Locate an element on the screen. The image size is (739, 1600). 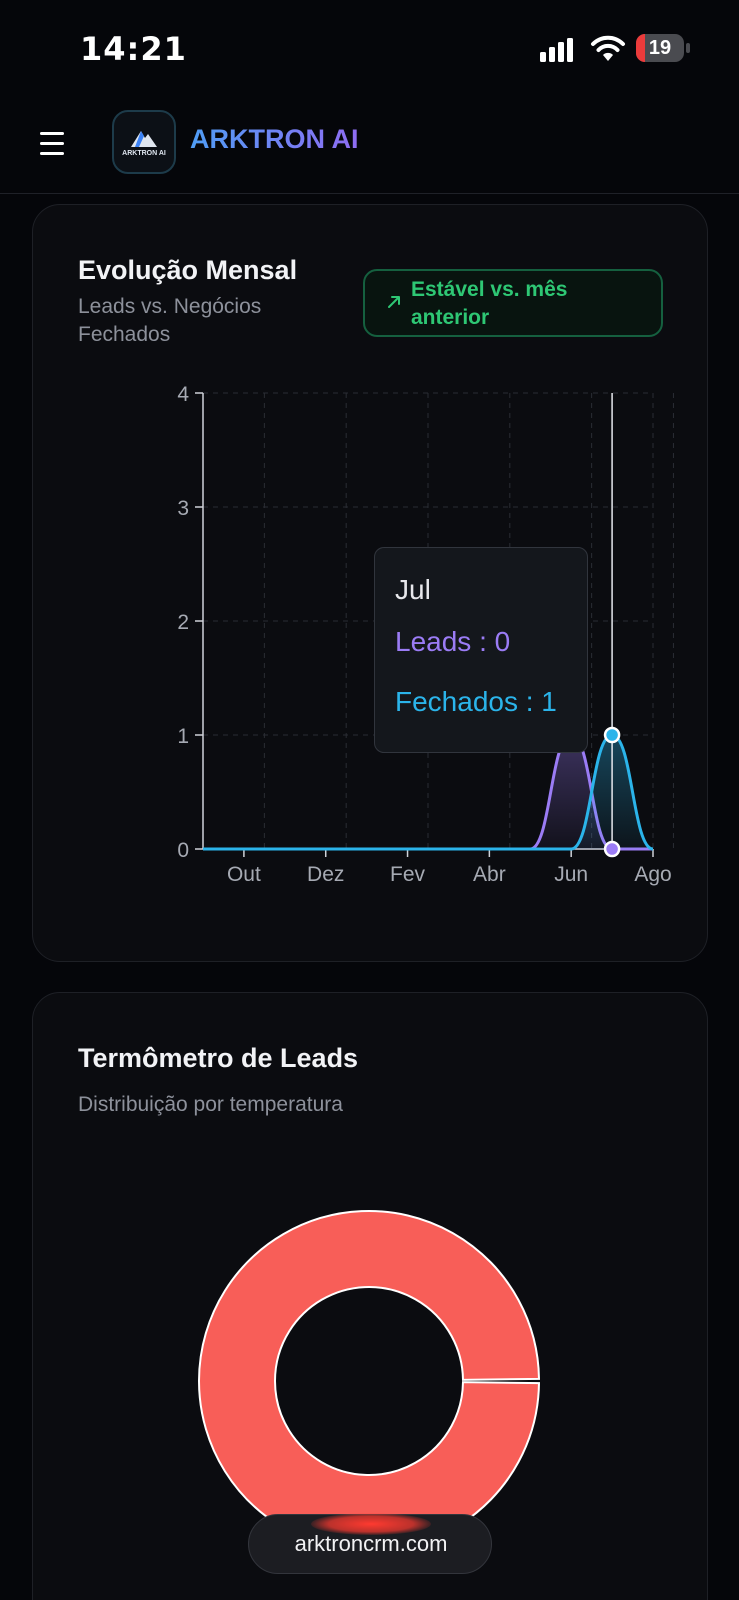
fechados-area is located at coordinates (428, 792).